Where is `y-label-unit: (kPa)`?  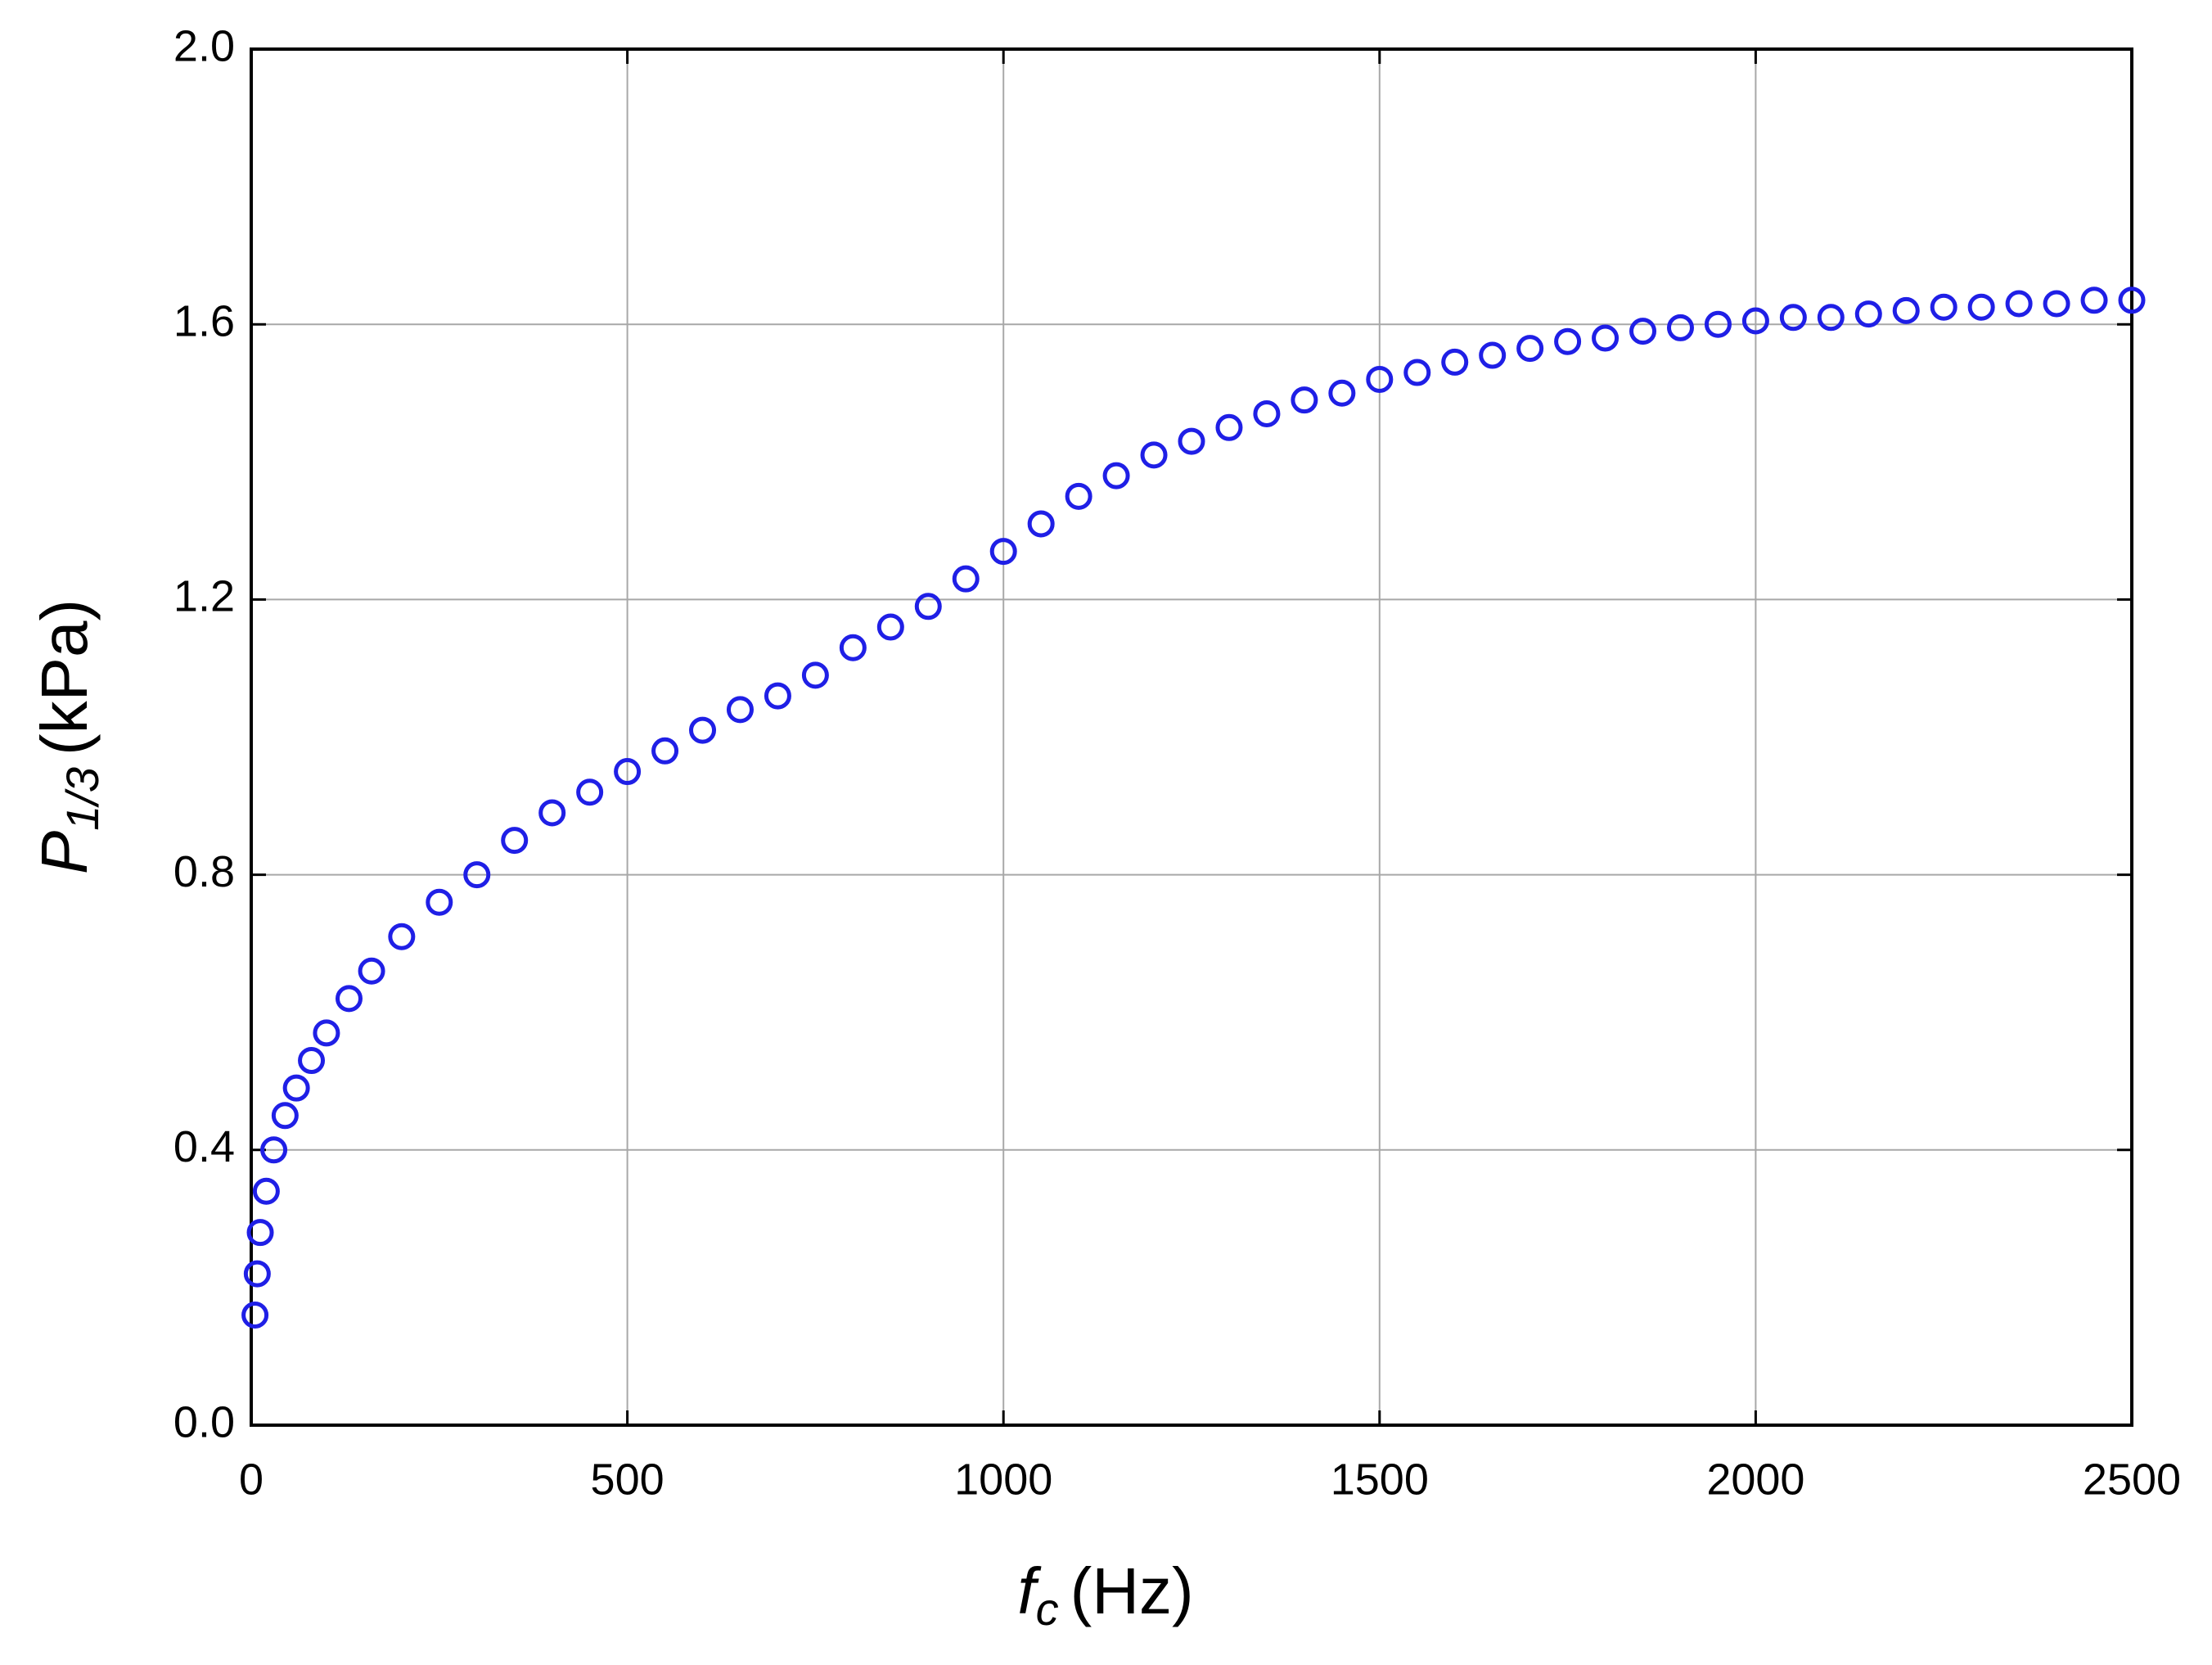 y-label-unit: (kPa) is located at coordinates (64, 677).